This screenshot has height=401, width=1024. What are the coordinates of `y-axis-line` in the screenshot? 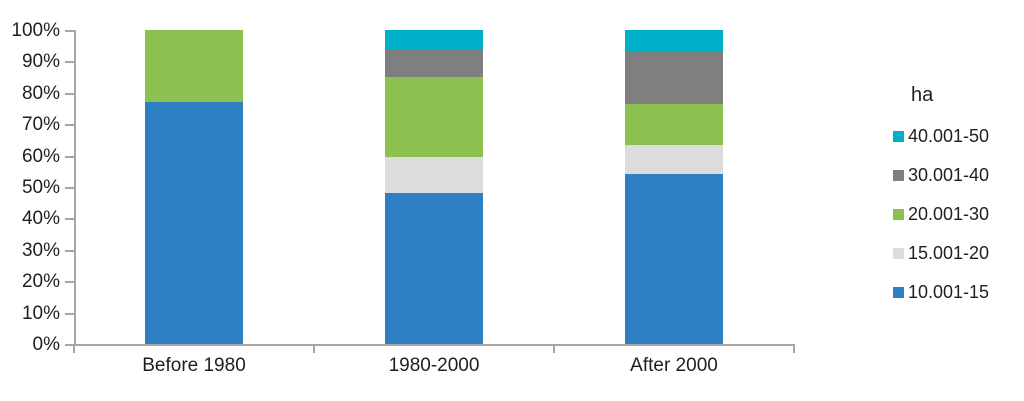 It's located at (75, 188).